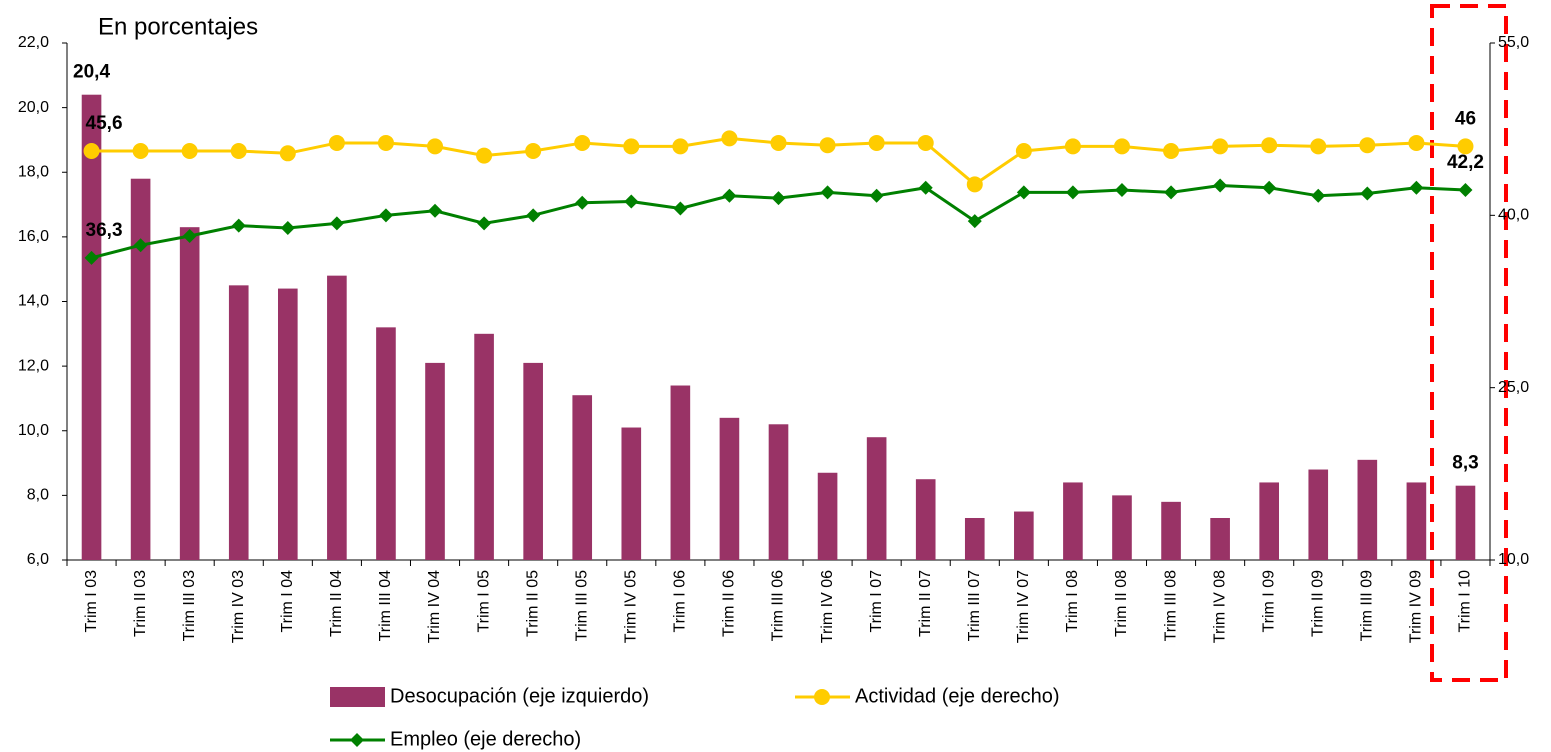 This screenshot has width=1551, height=752. What do you see at coordinates (33, 42) in the screenshot?
I see `y-tick-label: 22,0` at bounding box center [33, 42].